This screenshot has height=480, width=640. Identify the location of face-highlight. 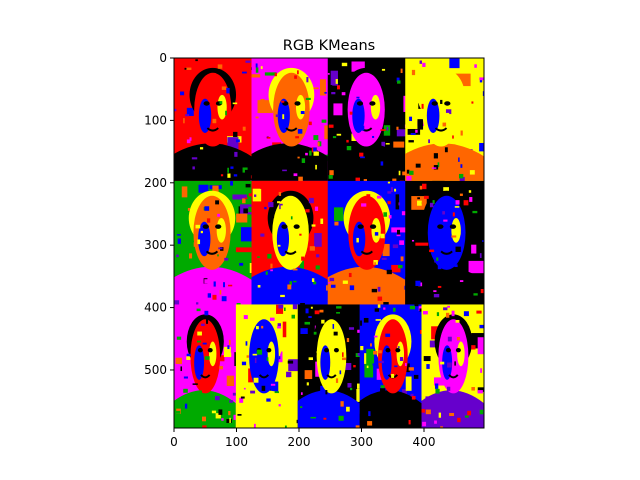
(376, 230).